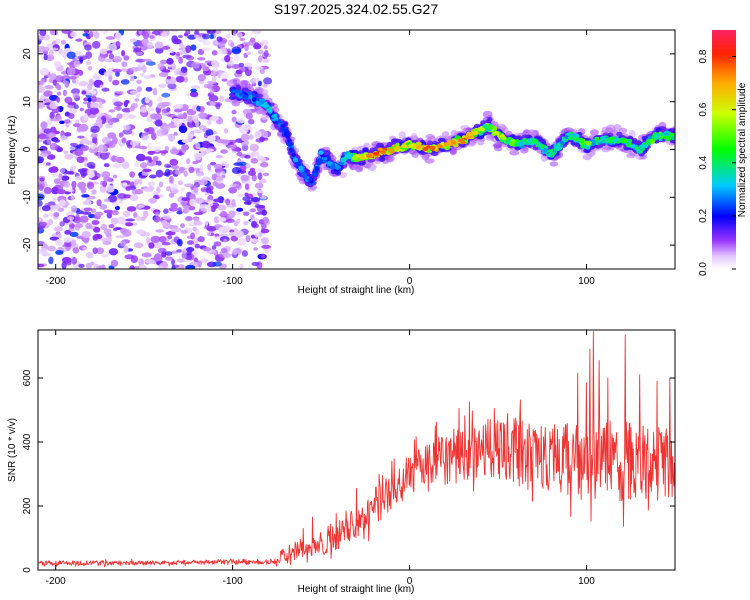  Describe the element at coordinates (703, 216) in the screenshot. I see `colorbar-tick-label: 0.2` at that location.